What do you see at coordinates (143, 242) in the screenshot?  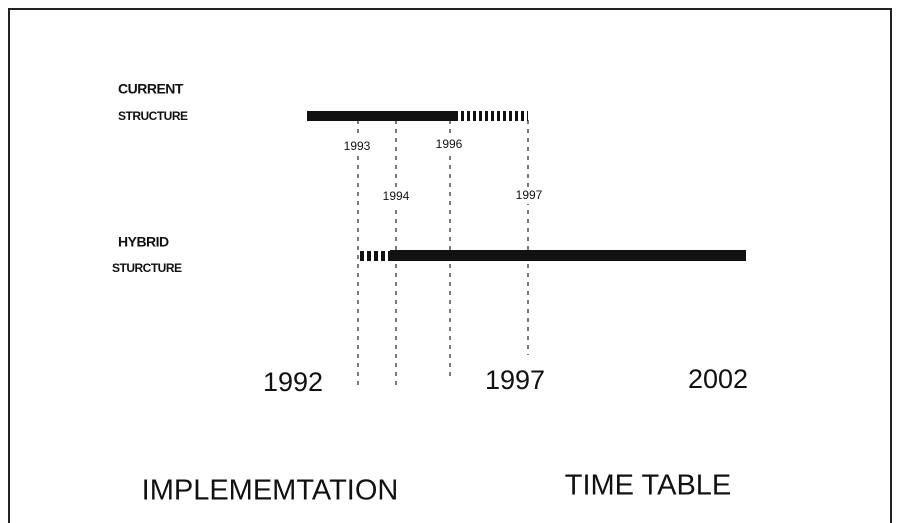 I see `row-label: HYBRID` at bounding box center [143, 242].